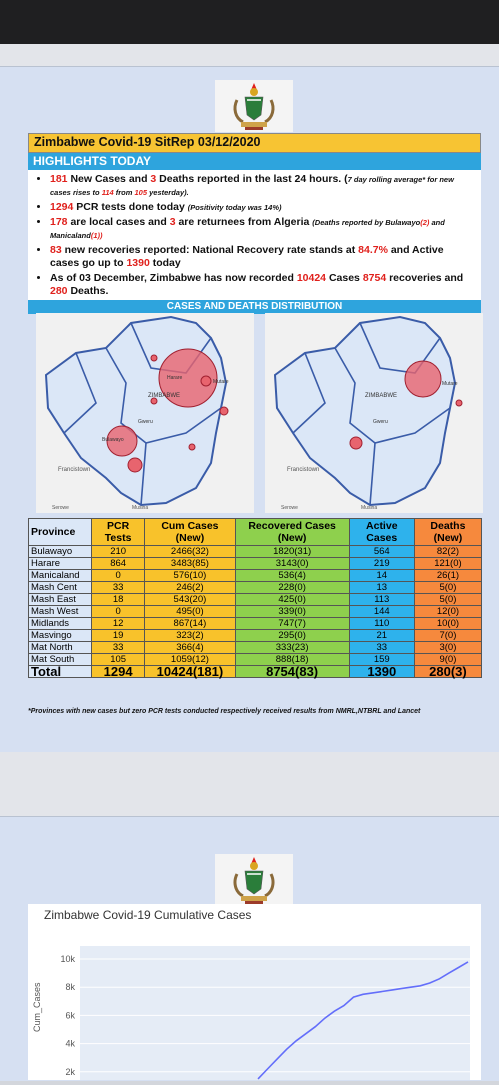 This screenshot has height=1085, width=499. I want to click on cell-province: Mash West, so click(60, 611).